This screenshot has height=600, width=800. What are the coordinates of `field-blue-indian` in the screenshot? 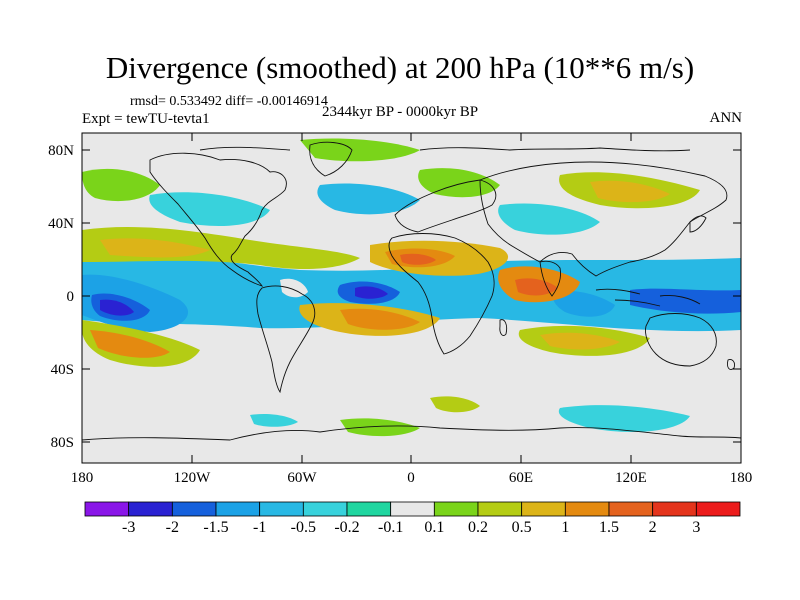 It's located at (584, 303).